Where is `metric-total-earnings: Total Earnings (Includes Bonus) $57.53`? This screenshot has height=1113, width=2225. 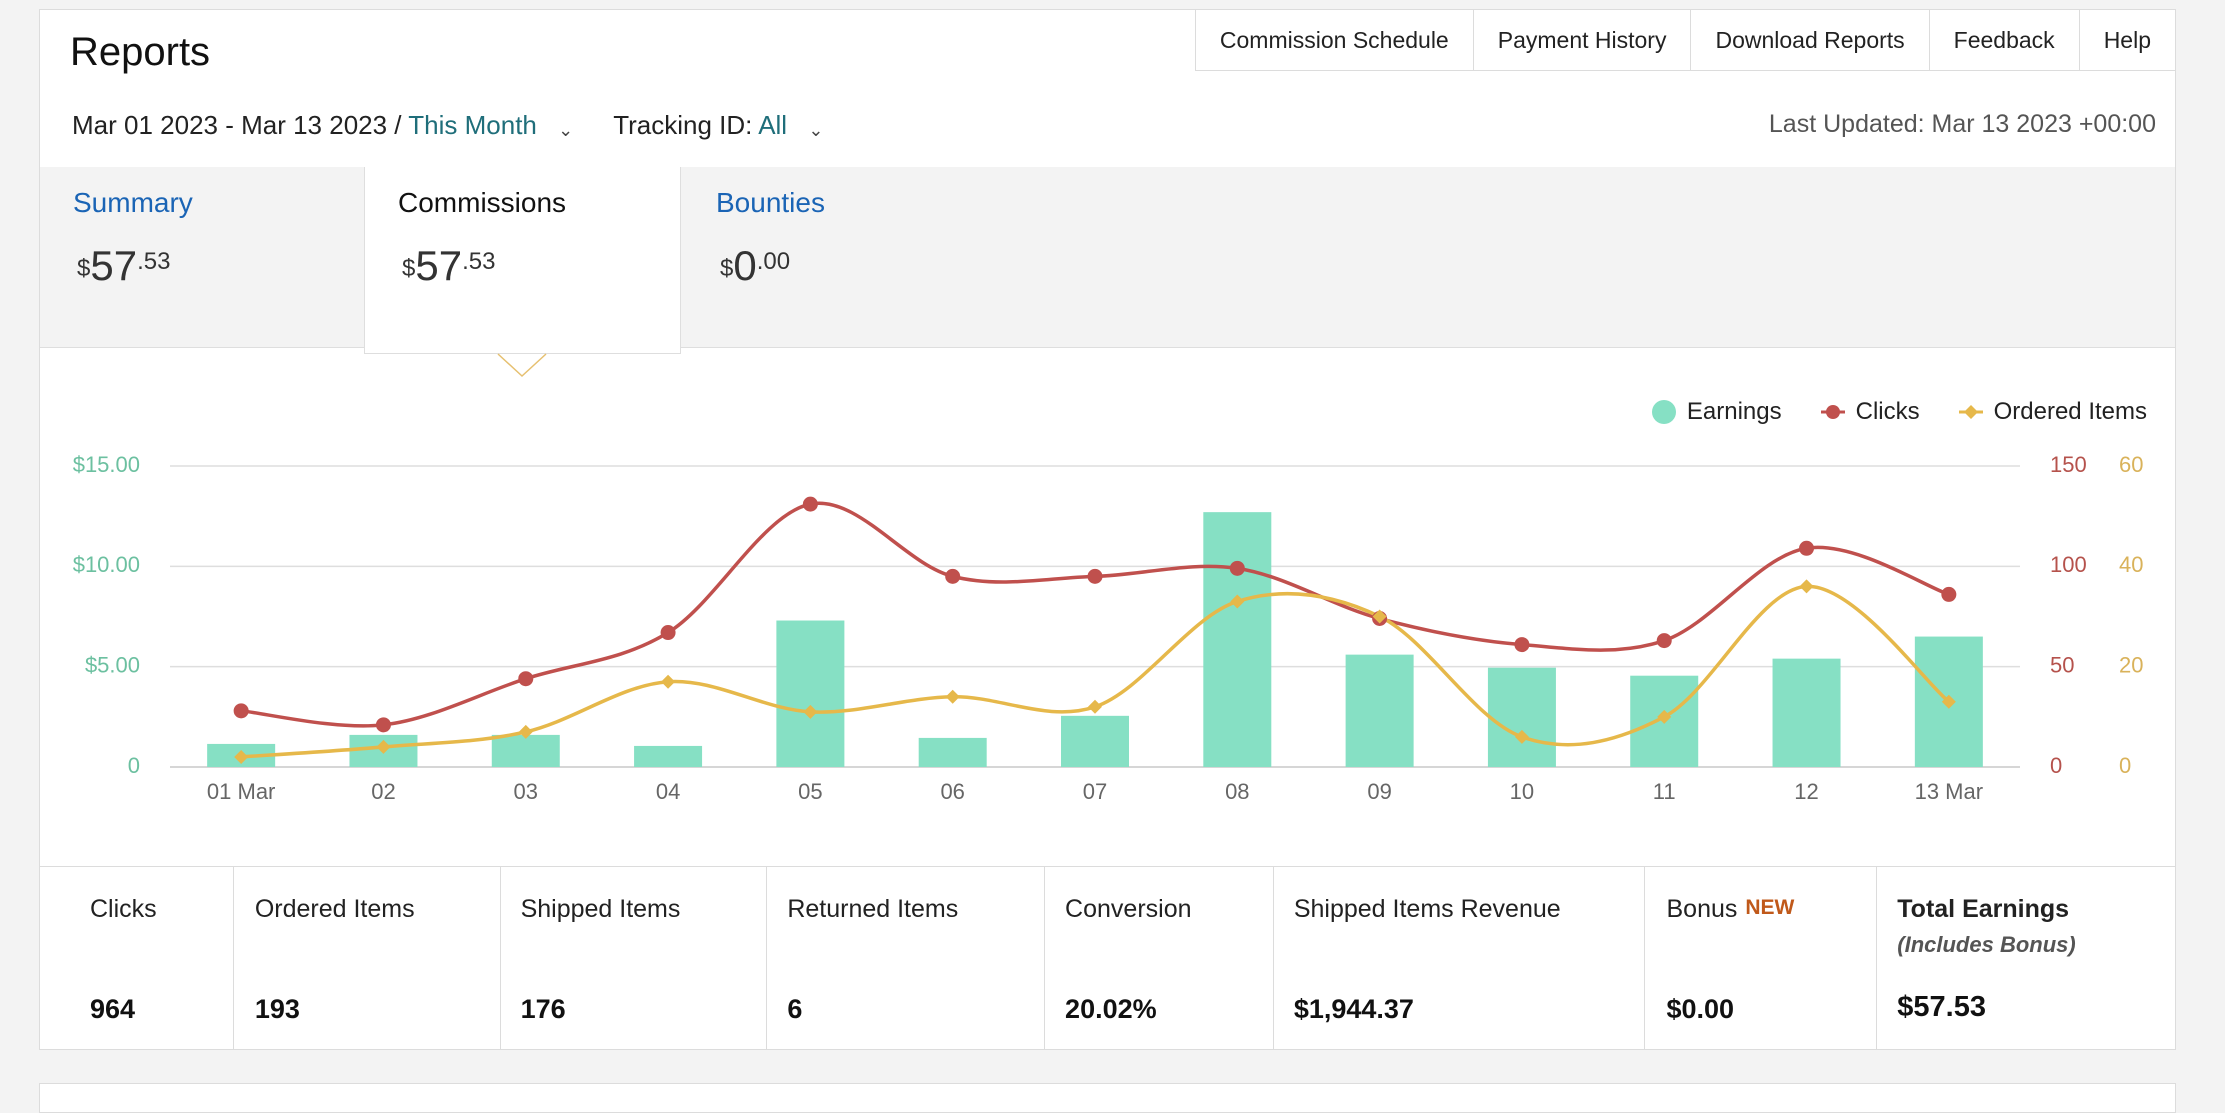
metric-total-earnings: Total Earnings (Includes Bonus) $57.53 is located at coordinates (2026, 958).